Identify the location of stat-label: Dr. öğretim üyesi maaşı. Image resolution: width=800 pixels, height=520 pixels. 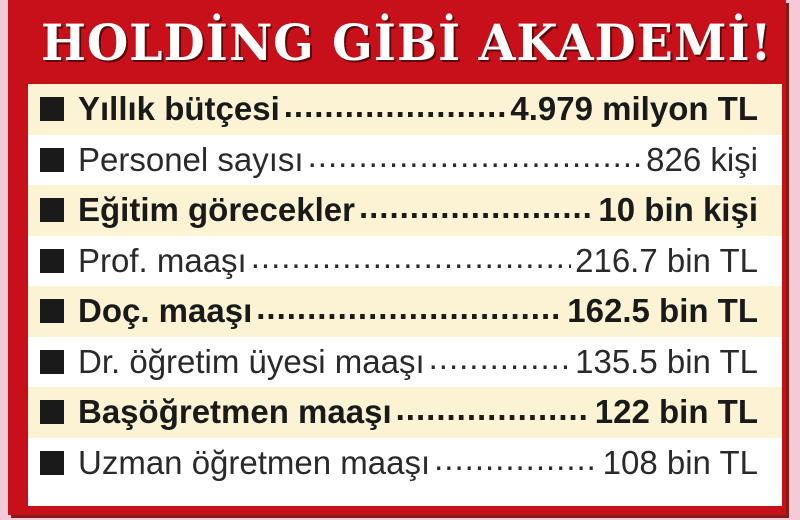
(251, 361).